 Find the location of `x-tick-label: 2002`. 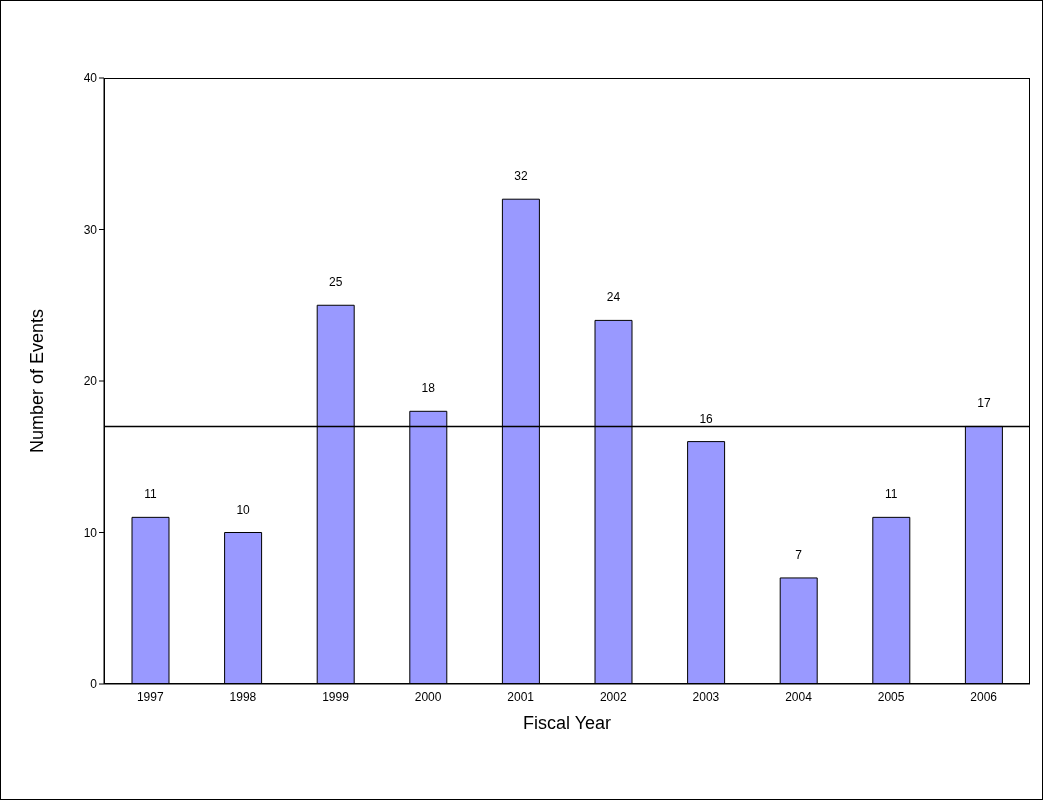

x-tick-label: 2002 is located at coordinates (613, 696).